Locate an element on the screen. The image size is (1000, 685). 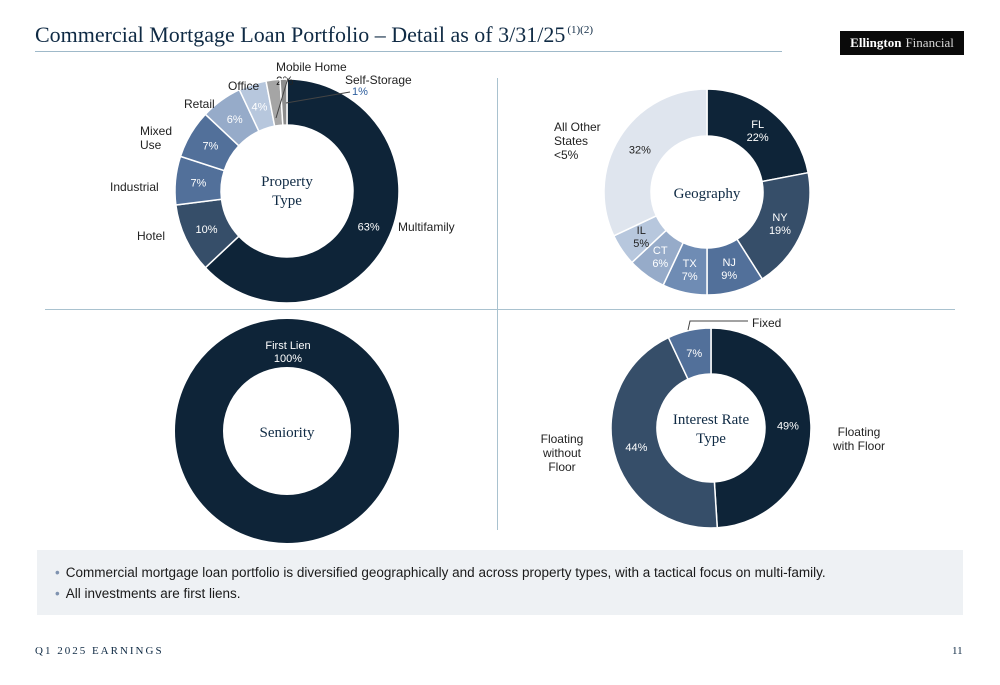
geography-category-label: All Other States <5% is located at coordinates (577, 141).